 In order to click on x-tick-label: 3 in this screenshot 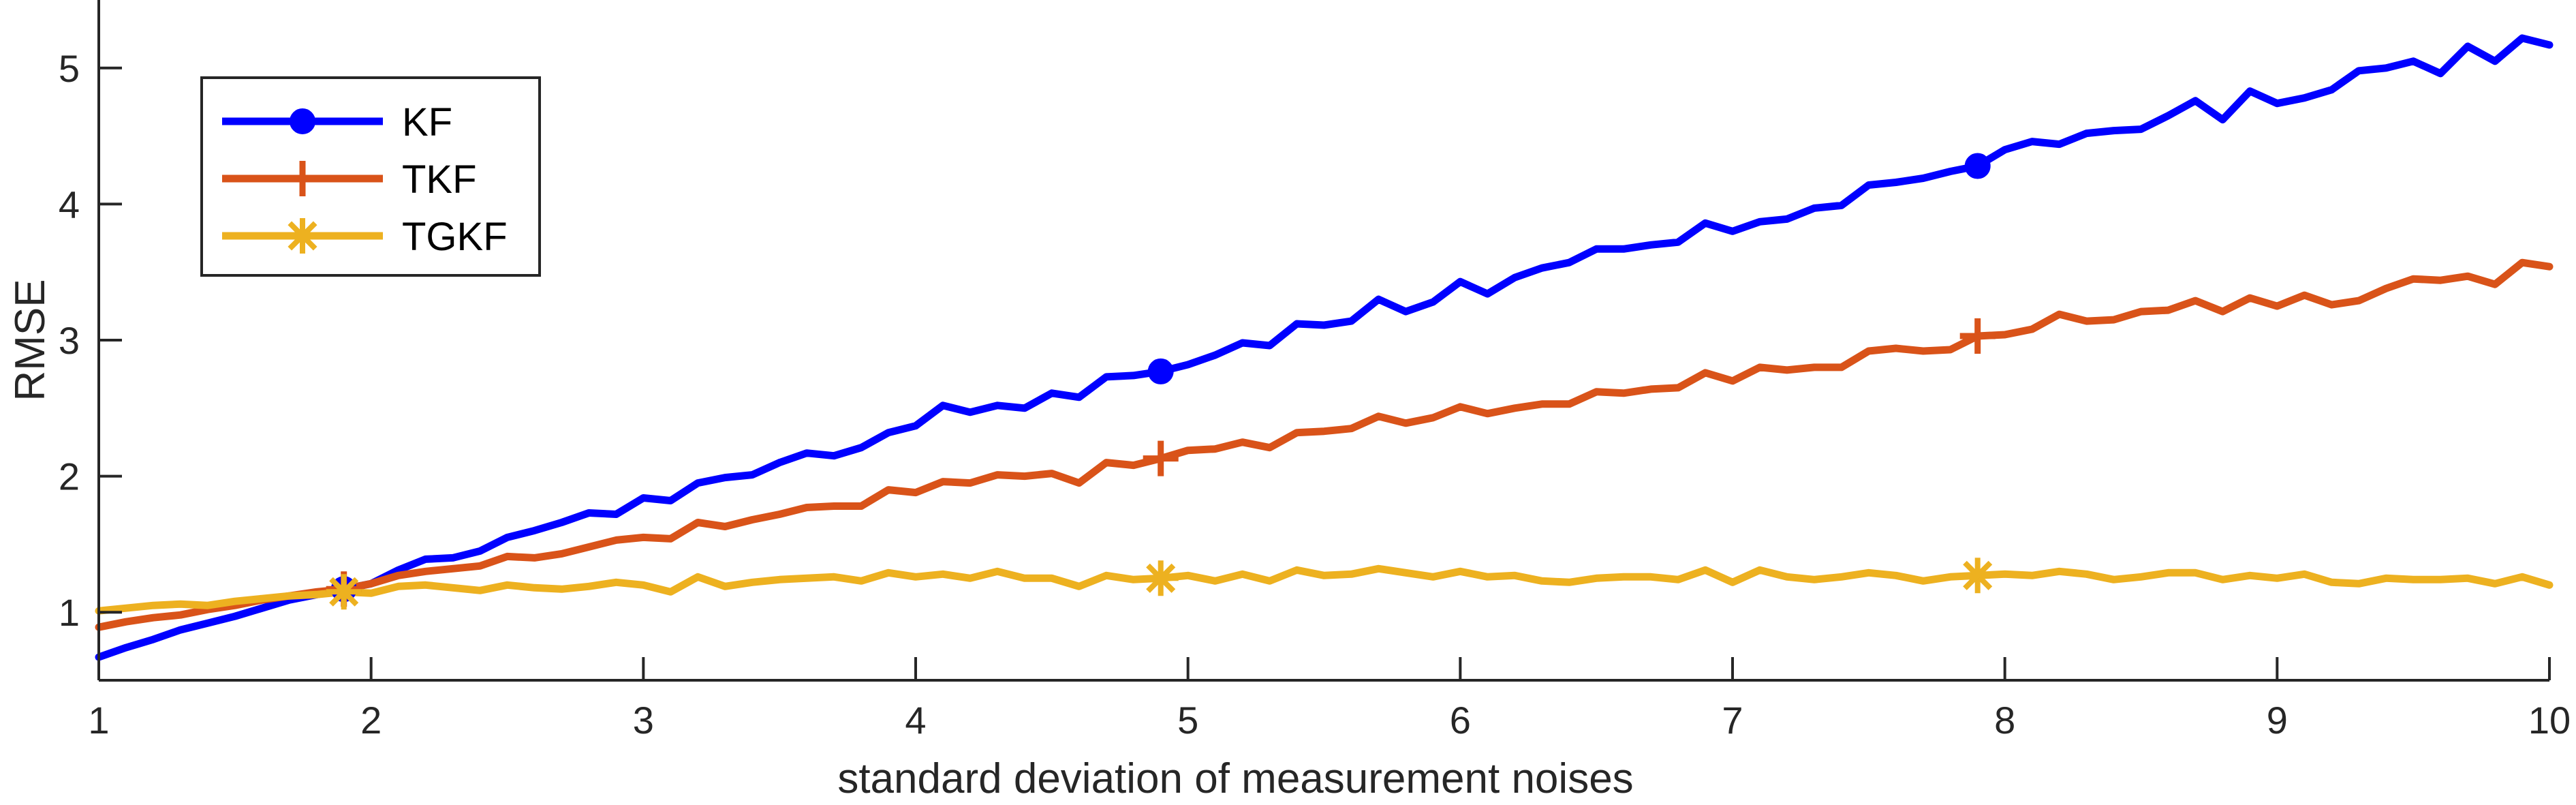, I will do `click(643, 720)`.